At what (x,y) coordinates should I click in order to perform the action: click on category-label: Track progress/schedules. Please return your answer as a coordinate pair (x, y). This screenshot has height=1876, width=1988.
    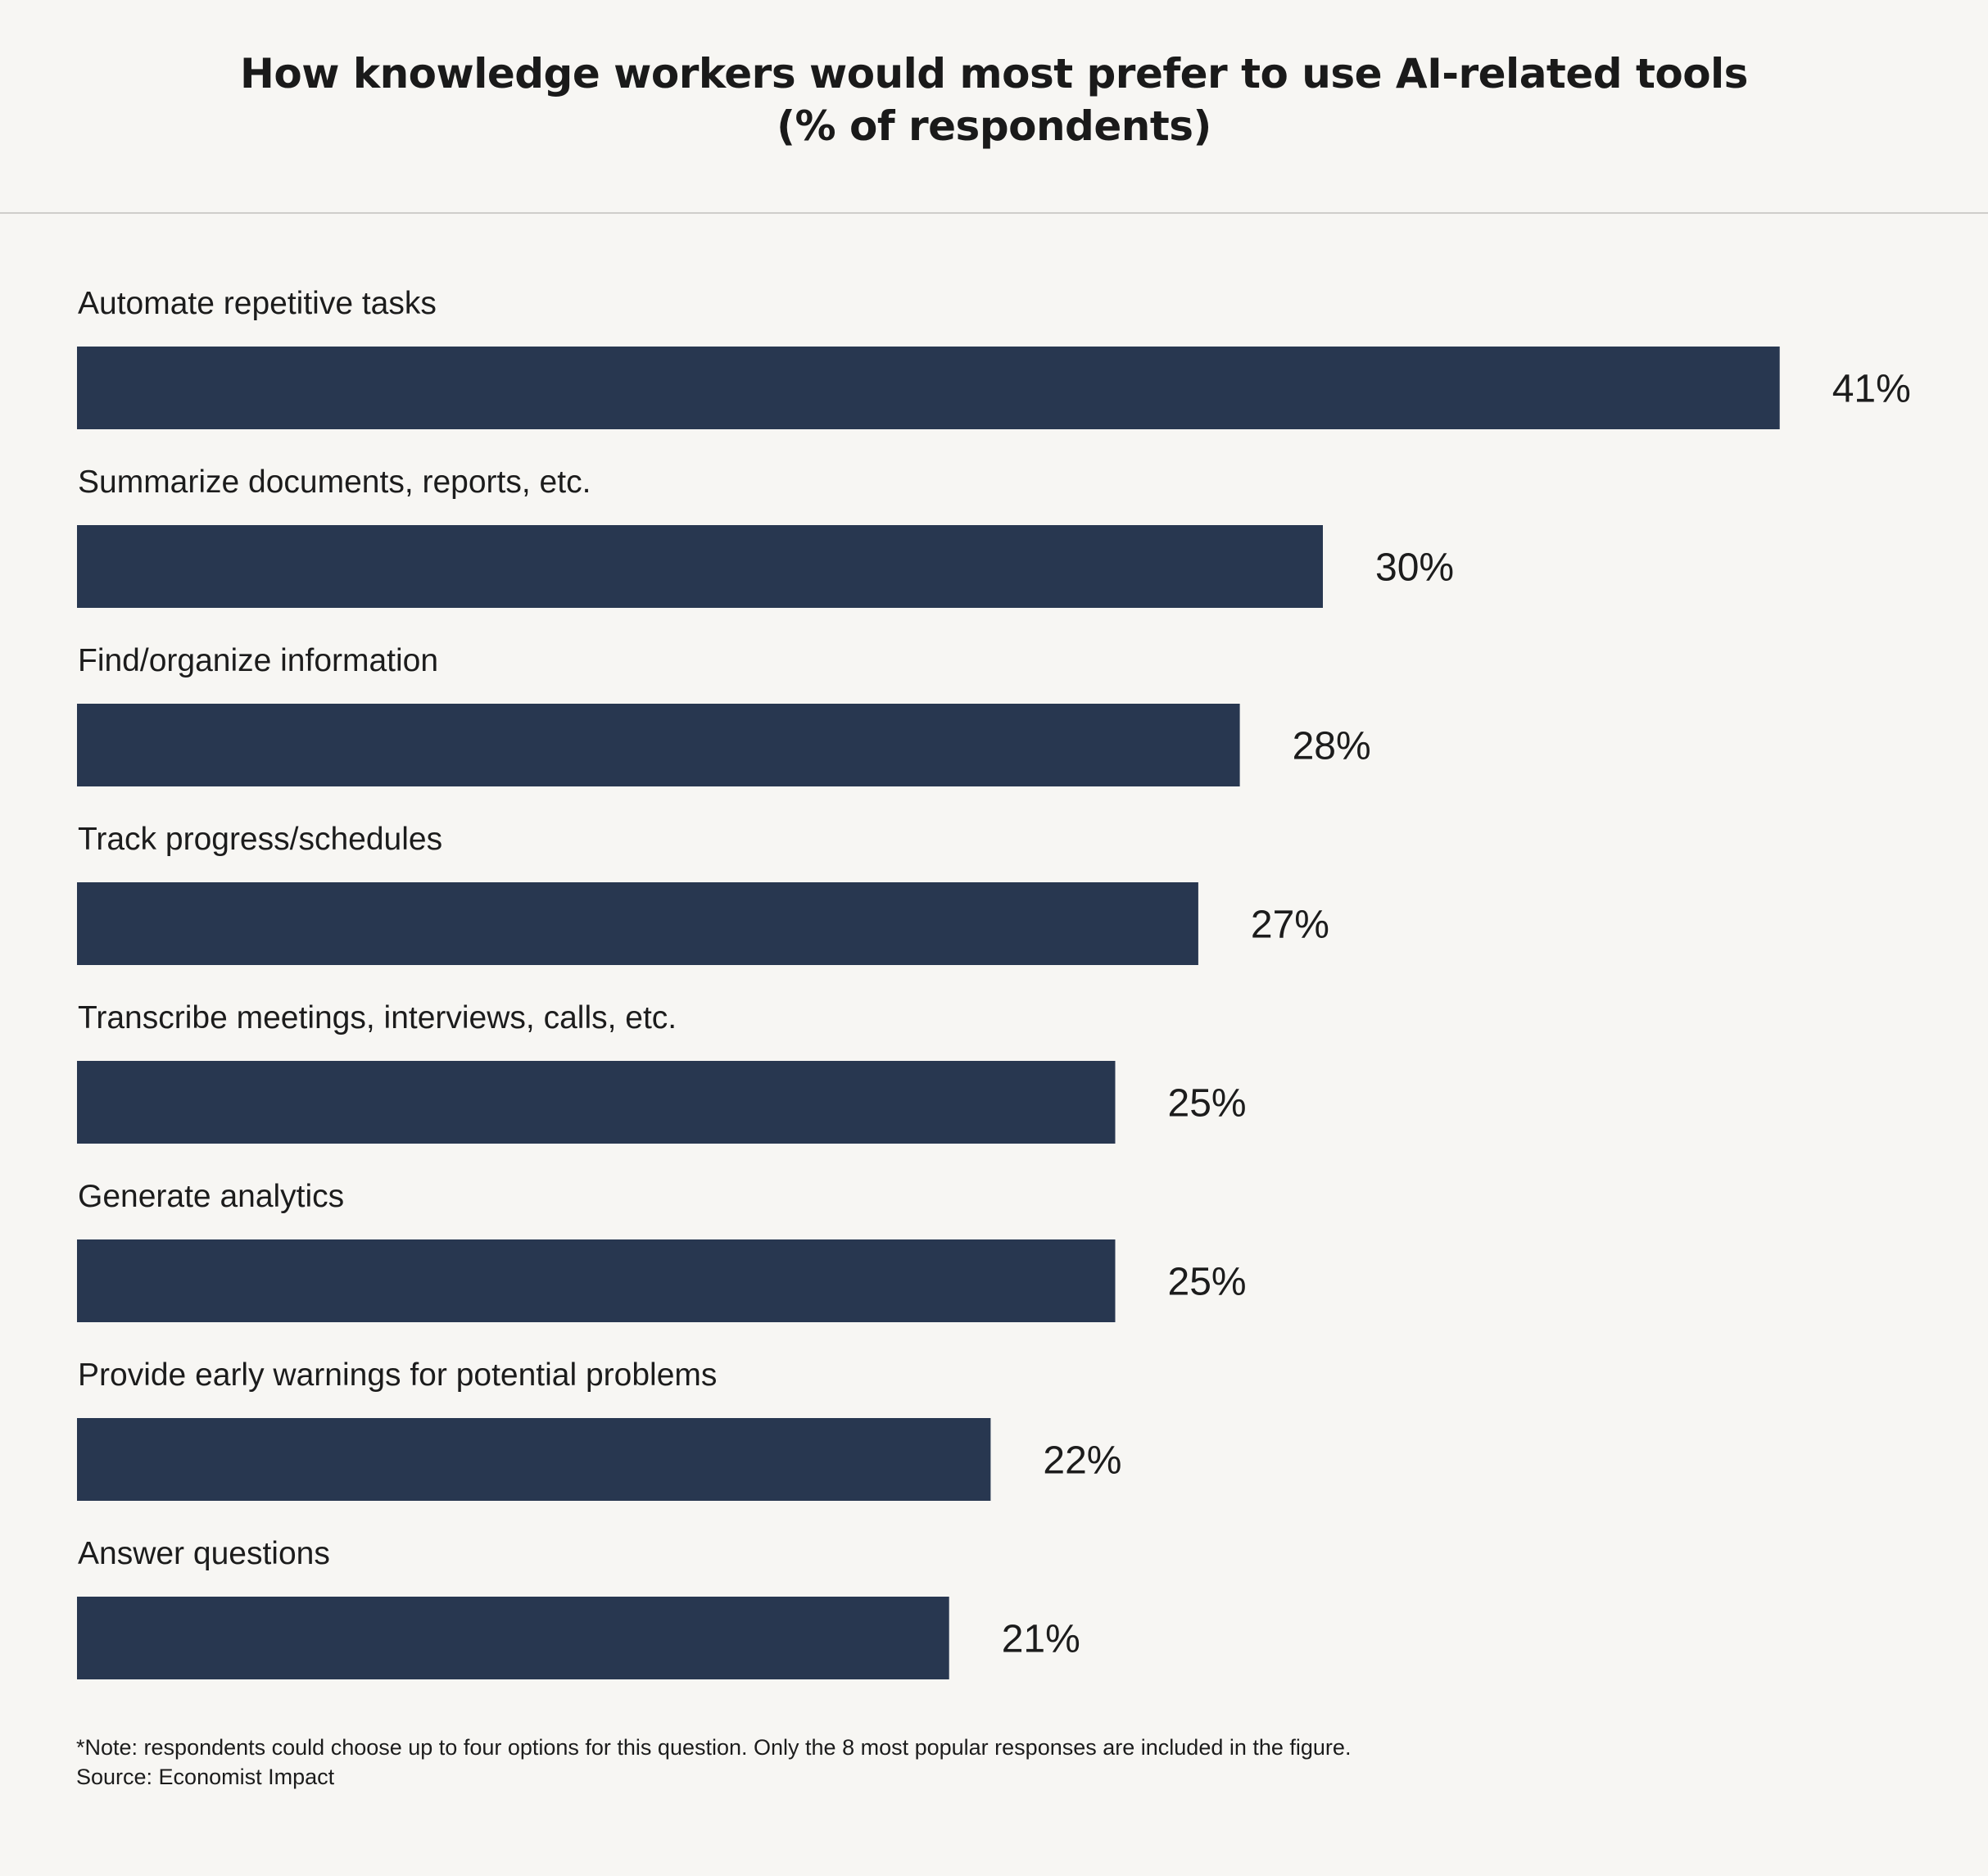
    Looking at the image, I should click on (260, 839).